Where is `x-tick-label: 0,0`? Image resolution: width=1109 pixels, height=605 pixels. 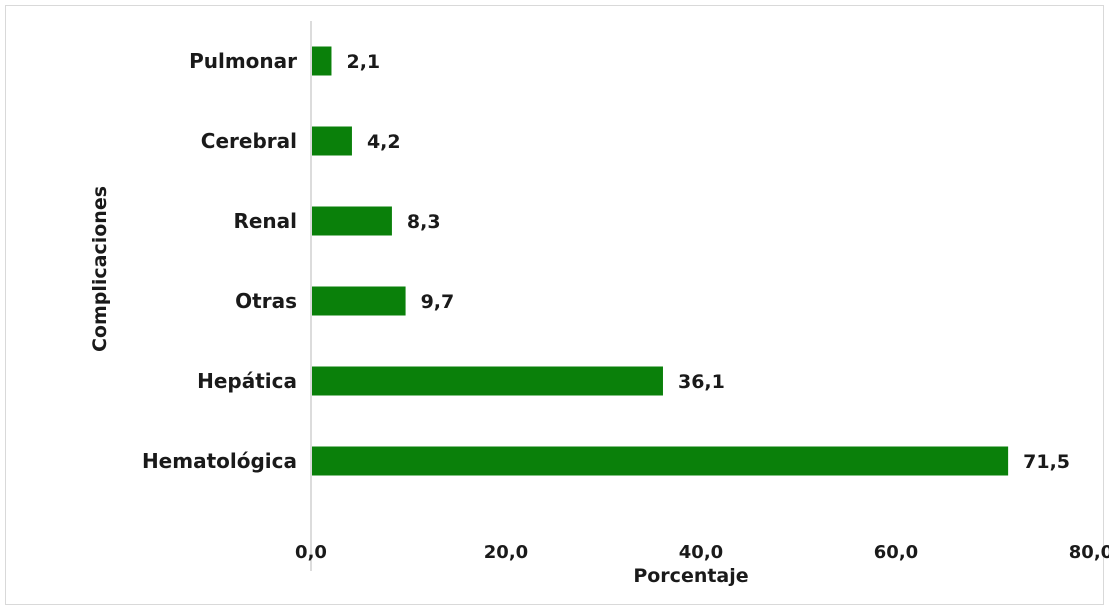
x-tick-label: 0,0 is located at coordinates (311, 552).